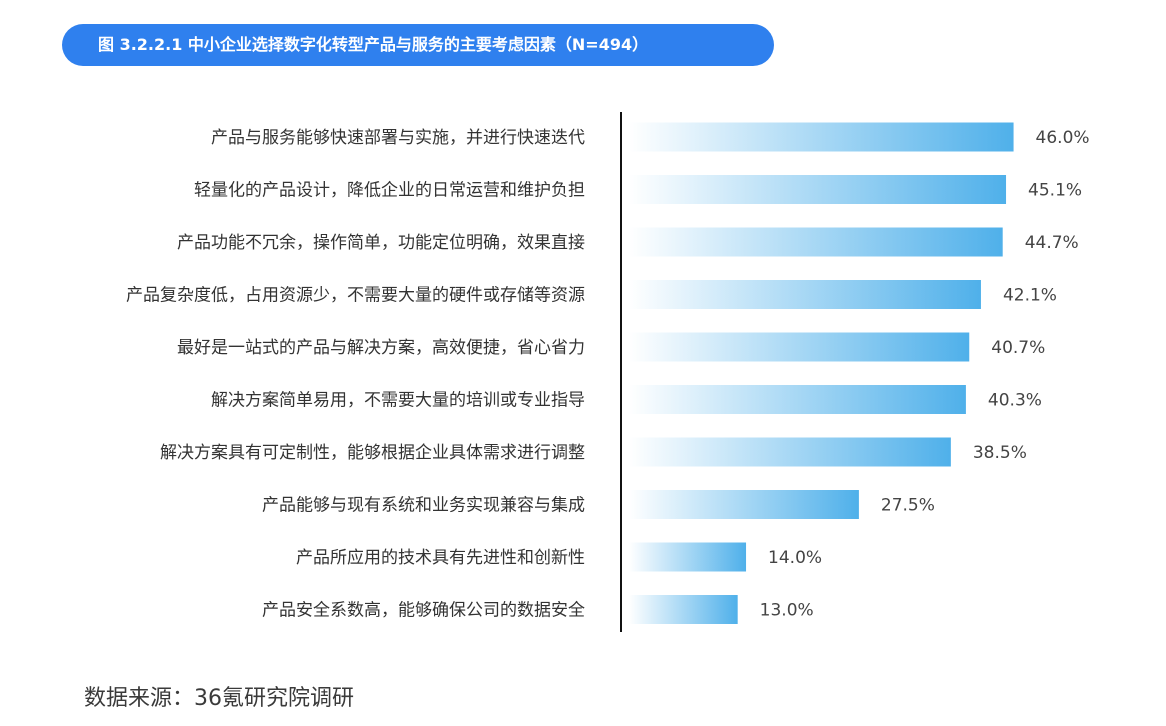  Describe the element at coordinates (355, 296) in the screenshot. I see `category-label-4: 产品复杂度低，占用资源少，不需要大量的硬件或存储等资源` at that location.